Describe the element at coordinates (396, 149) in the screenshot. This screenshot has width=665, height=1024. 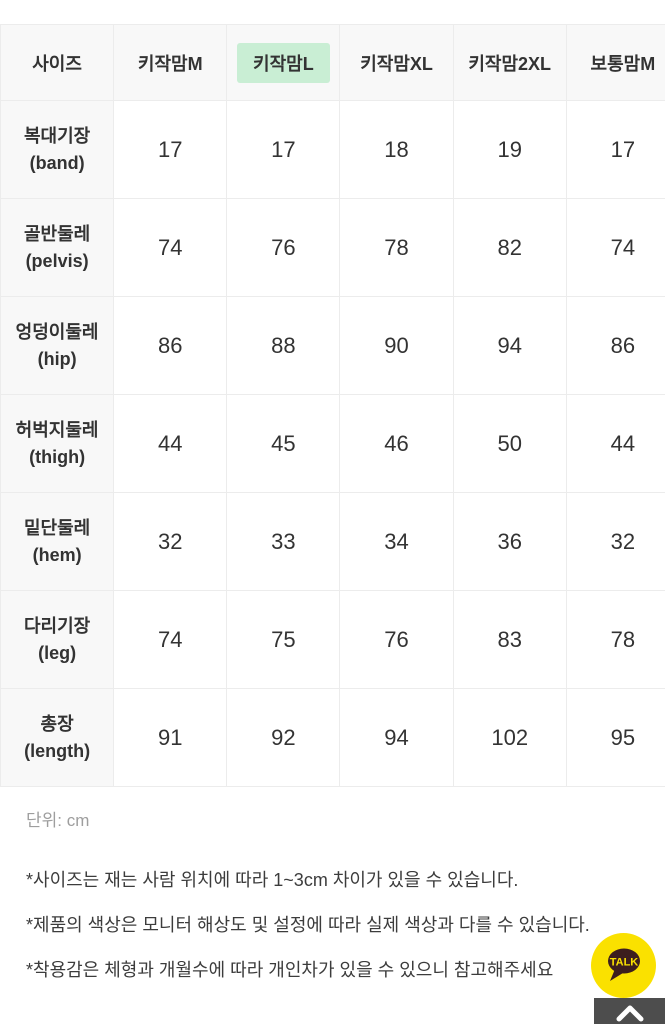
I see `measurement-cell: 18` at that location.